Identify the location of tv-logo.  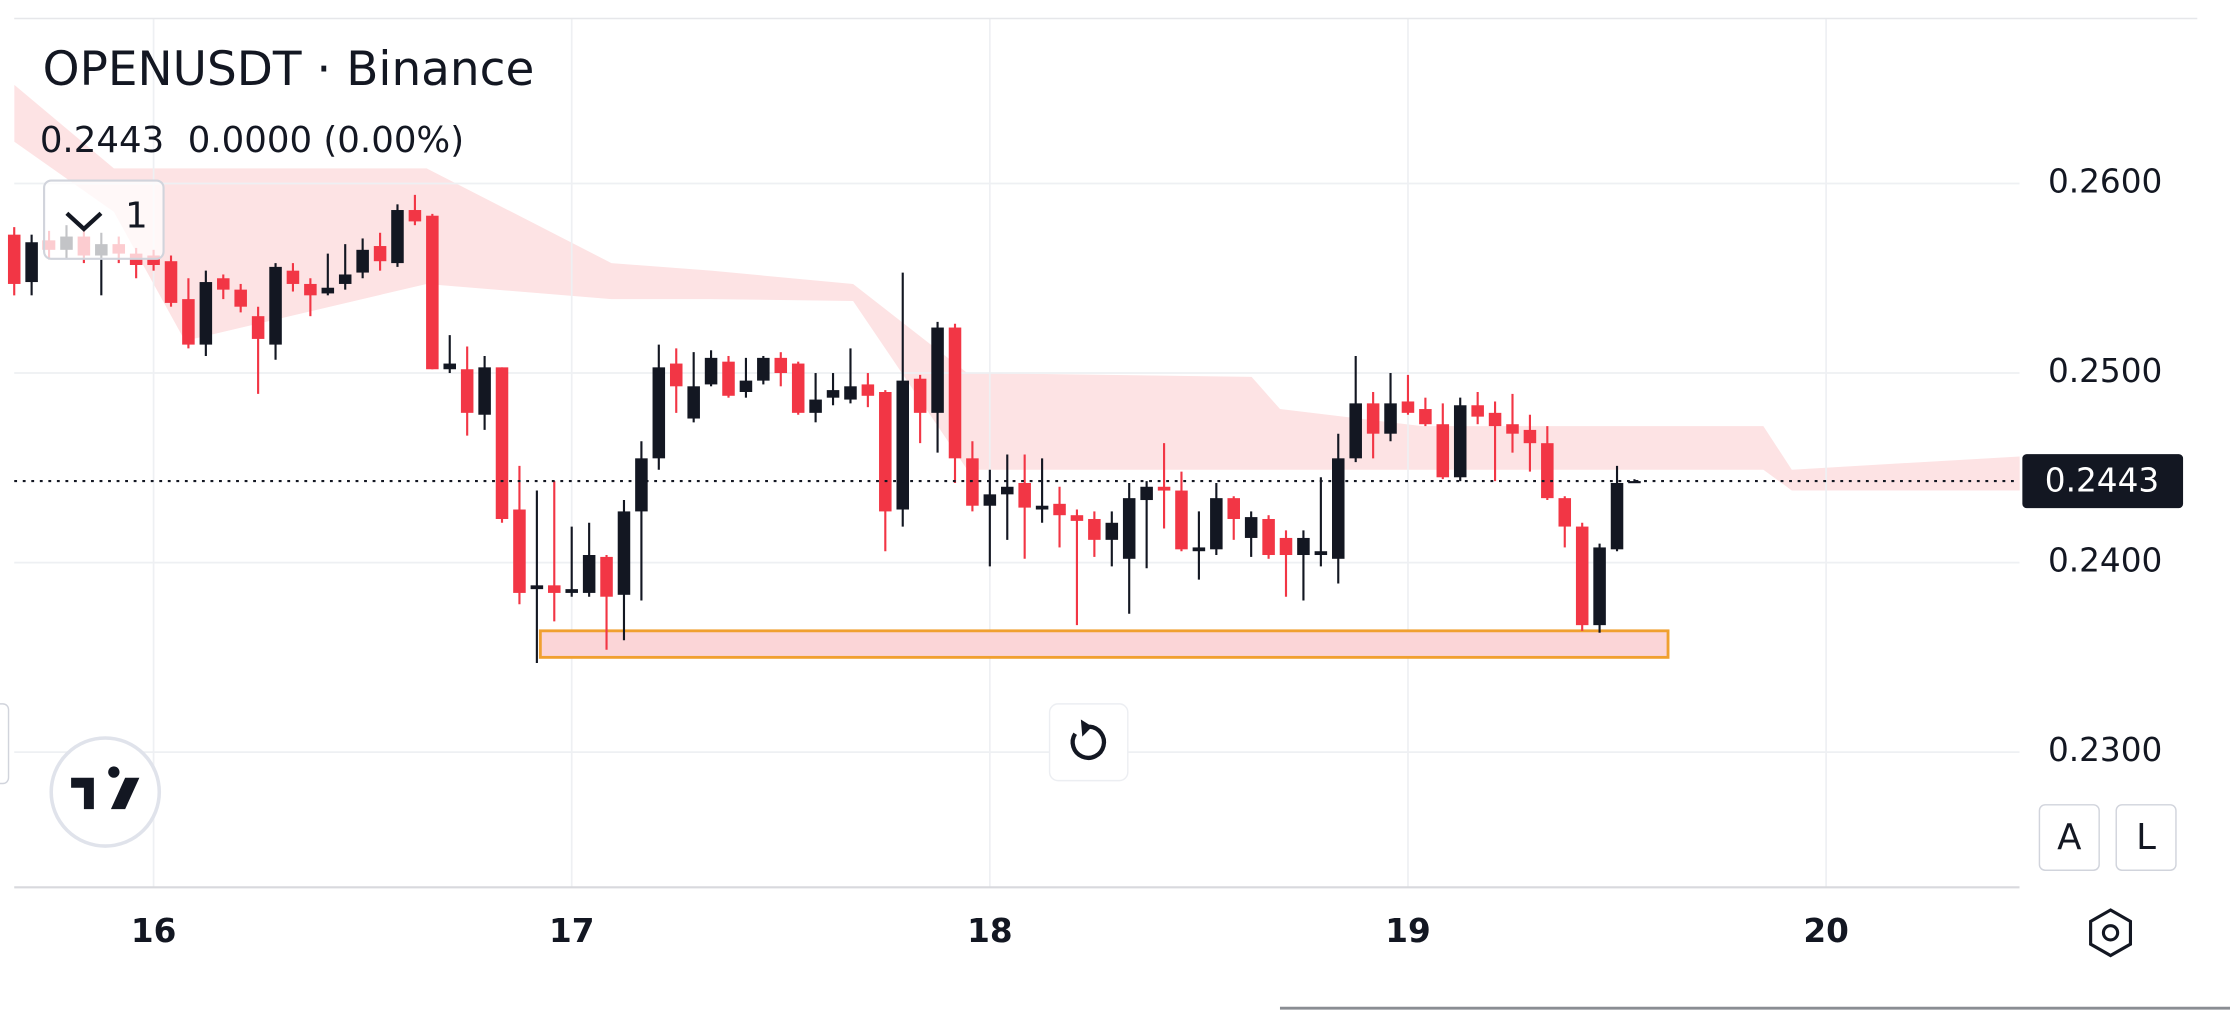
(105, 792).